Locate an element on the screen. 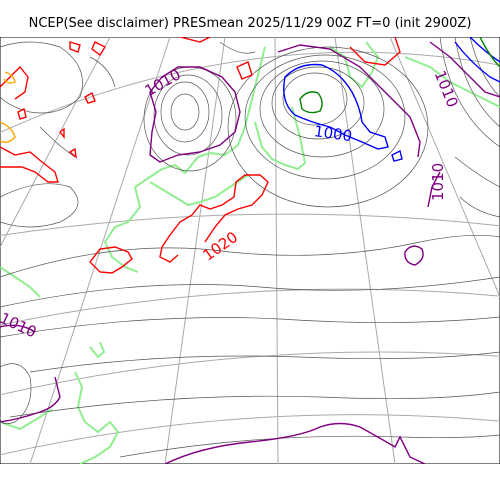 Image resolution: width=500 pixels, height=500 pixels. label-1010-e: 1010 is located at coordinates (438, 182).